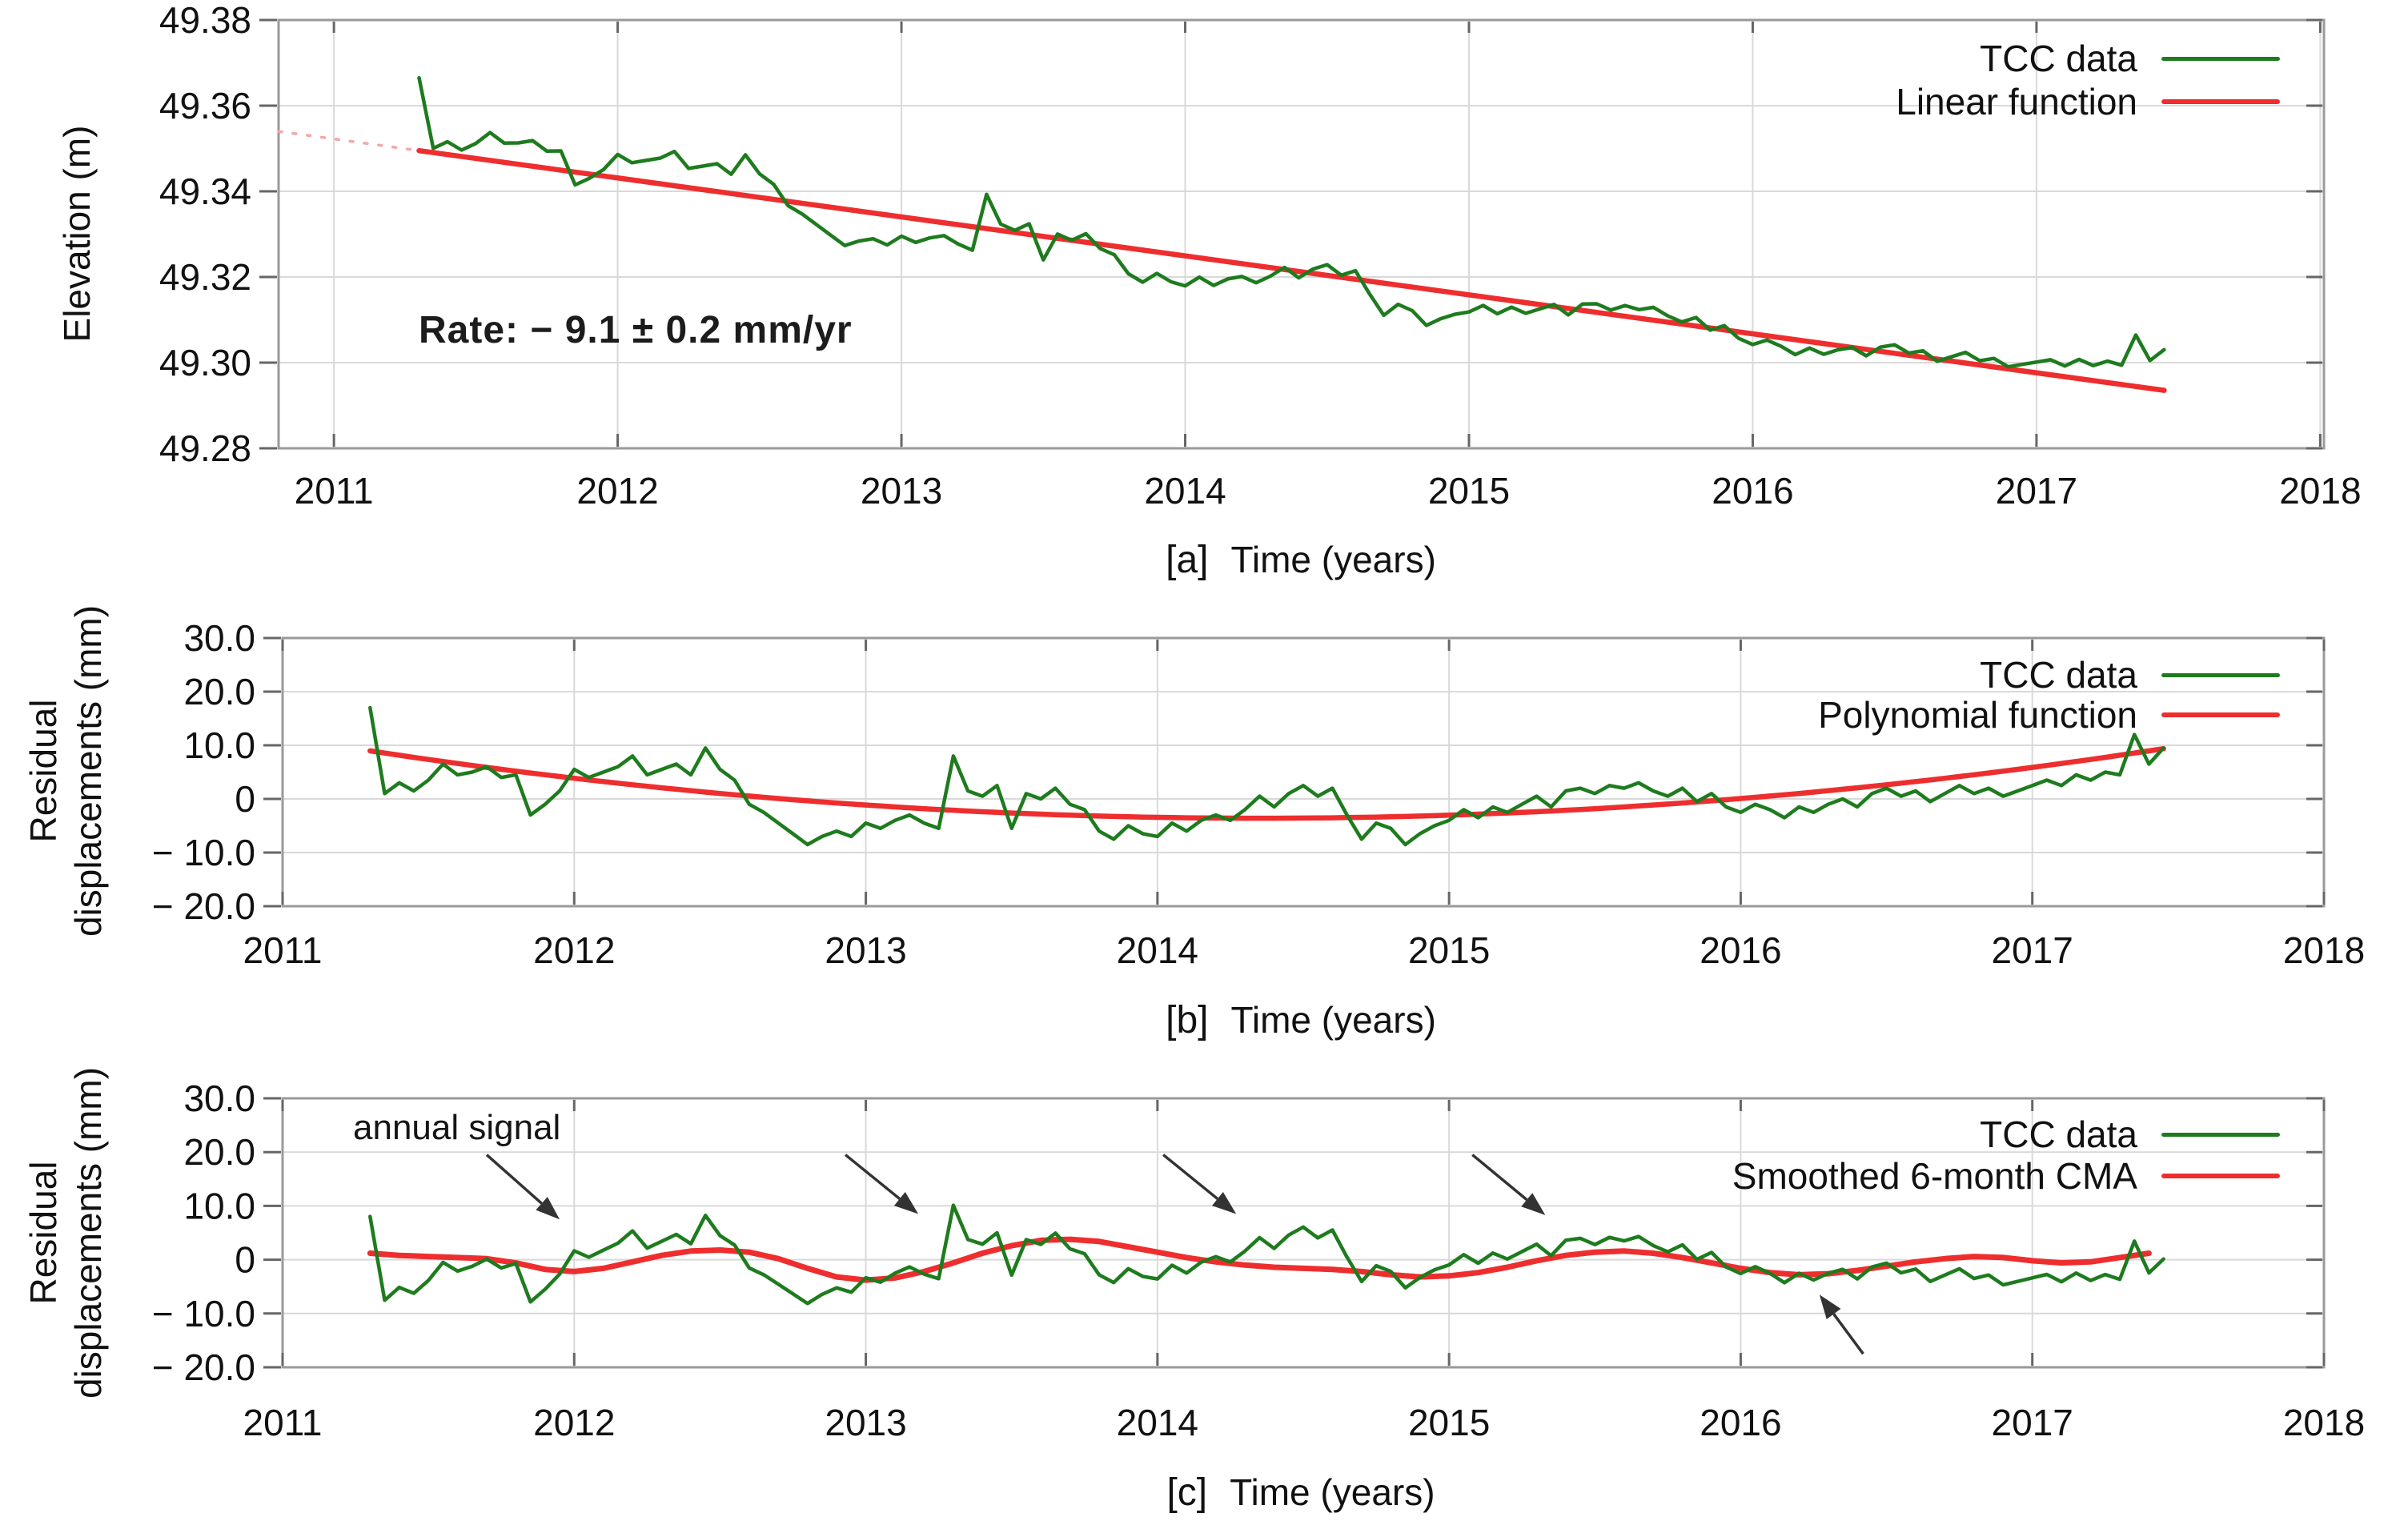  I want to click on panel-c-y-axis-label-line2: displacements (mm), so click(88, 1232).